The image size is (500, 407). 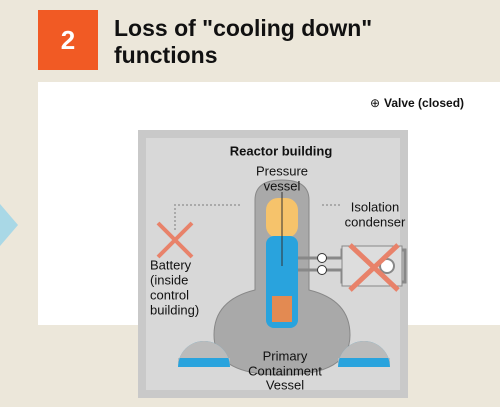 What do you see at coordinates (171, 264) in the screenshot?
I see `label: Battery` at bounding box center [171, 264].